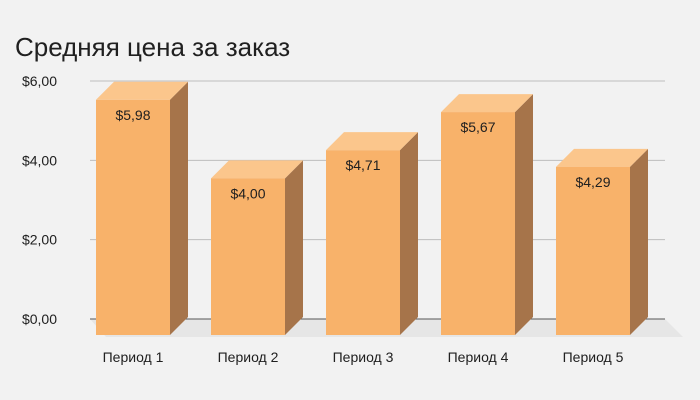  Describe the element at coordinates (478, 357) in the screenshot. I see `x-tick-label: Период 4` at that location.